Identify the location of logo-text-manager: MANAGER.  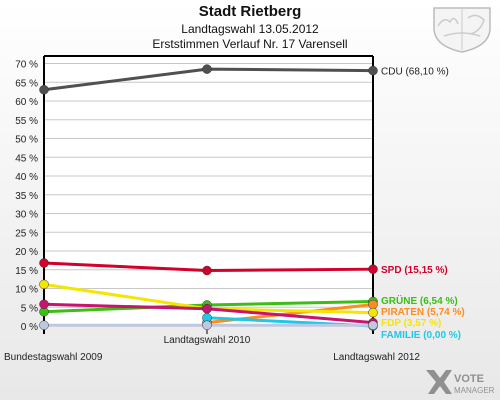
(474, 390).